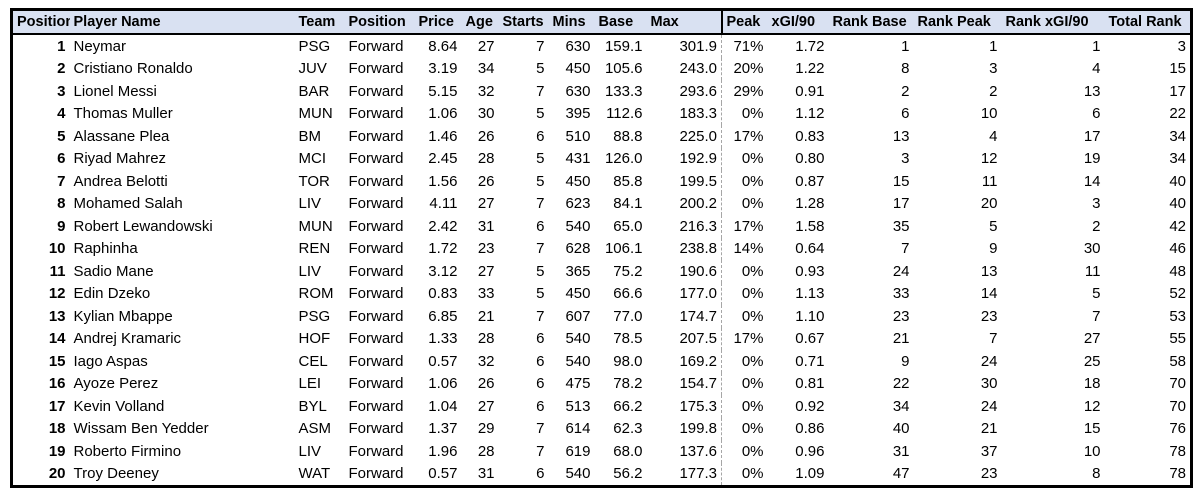 The width and height of the screenshot is (1197, 491). Describe the element at coordinates (314, 316) in the screenshot. I see `cell-team: PSG` at that location.